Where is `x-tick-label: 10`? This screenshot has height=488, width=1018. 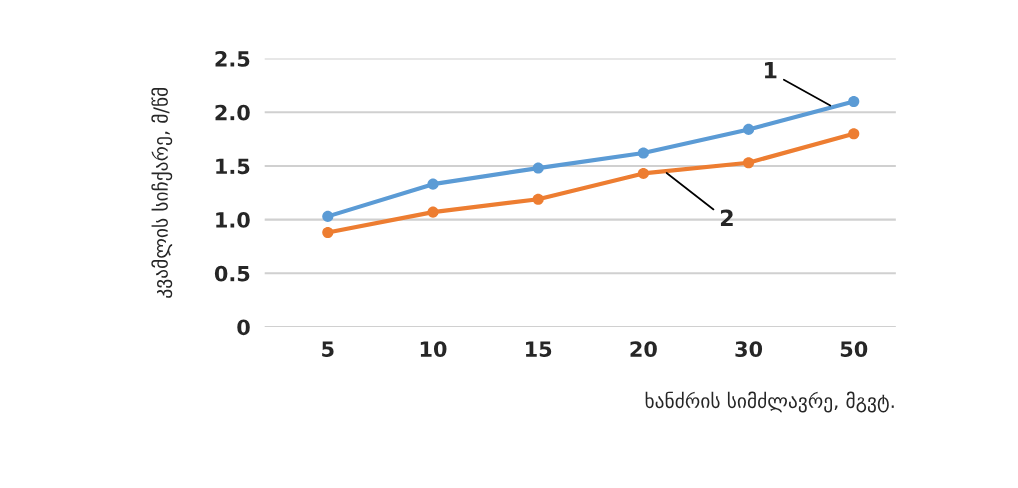
x-tick-label: 10 is located at coordinates (433, 349).